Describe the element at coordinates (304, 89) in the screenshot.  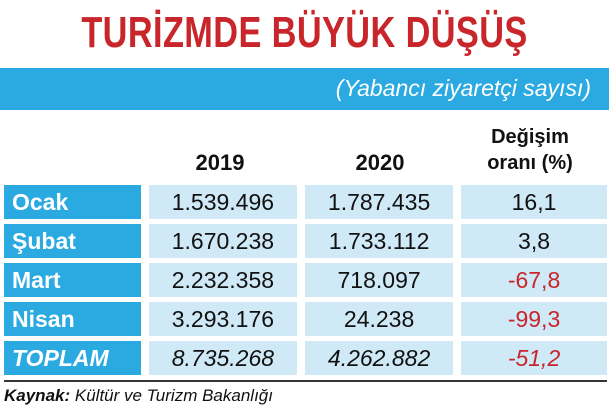
I see `subtitle-bar: (Yabancı ziyaretçi sayısı)` at that location.